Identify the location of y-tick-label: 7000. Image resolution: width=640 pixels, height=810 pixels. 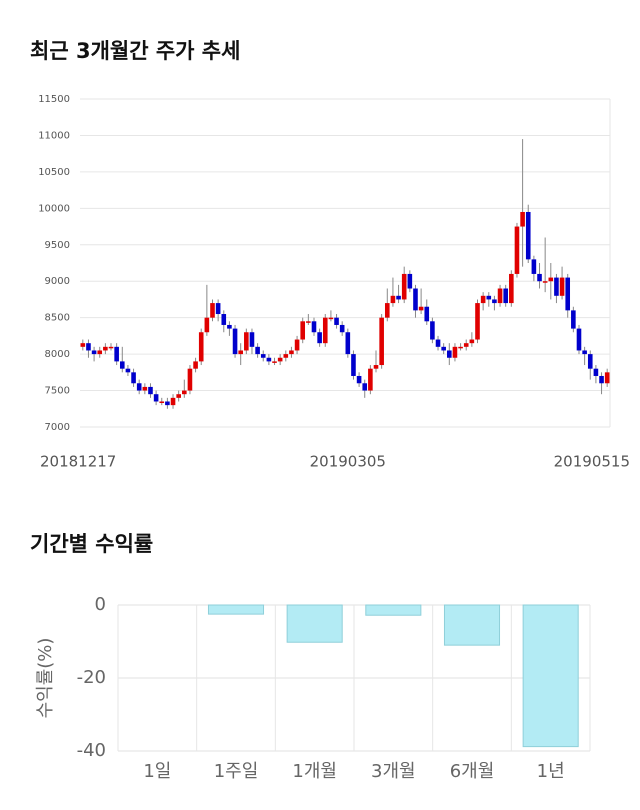
(57, 427).